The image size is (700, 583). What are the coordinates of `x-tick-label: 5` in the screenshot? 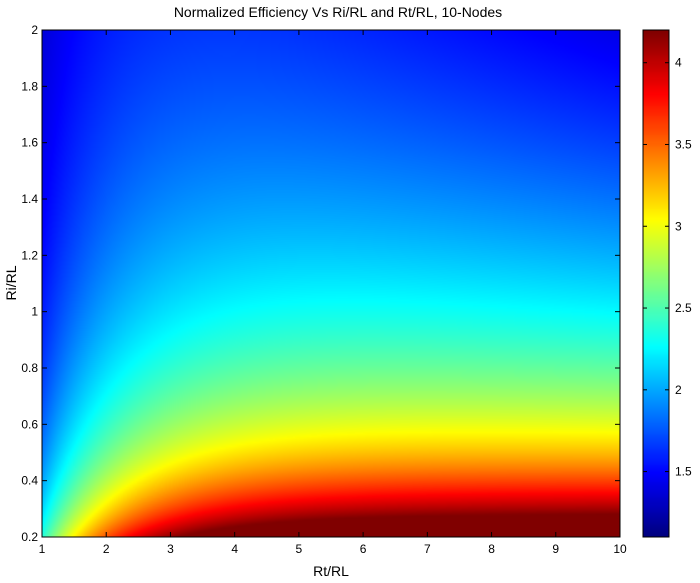 It's located at (299, 549).